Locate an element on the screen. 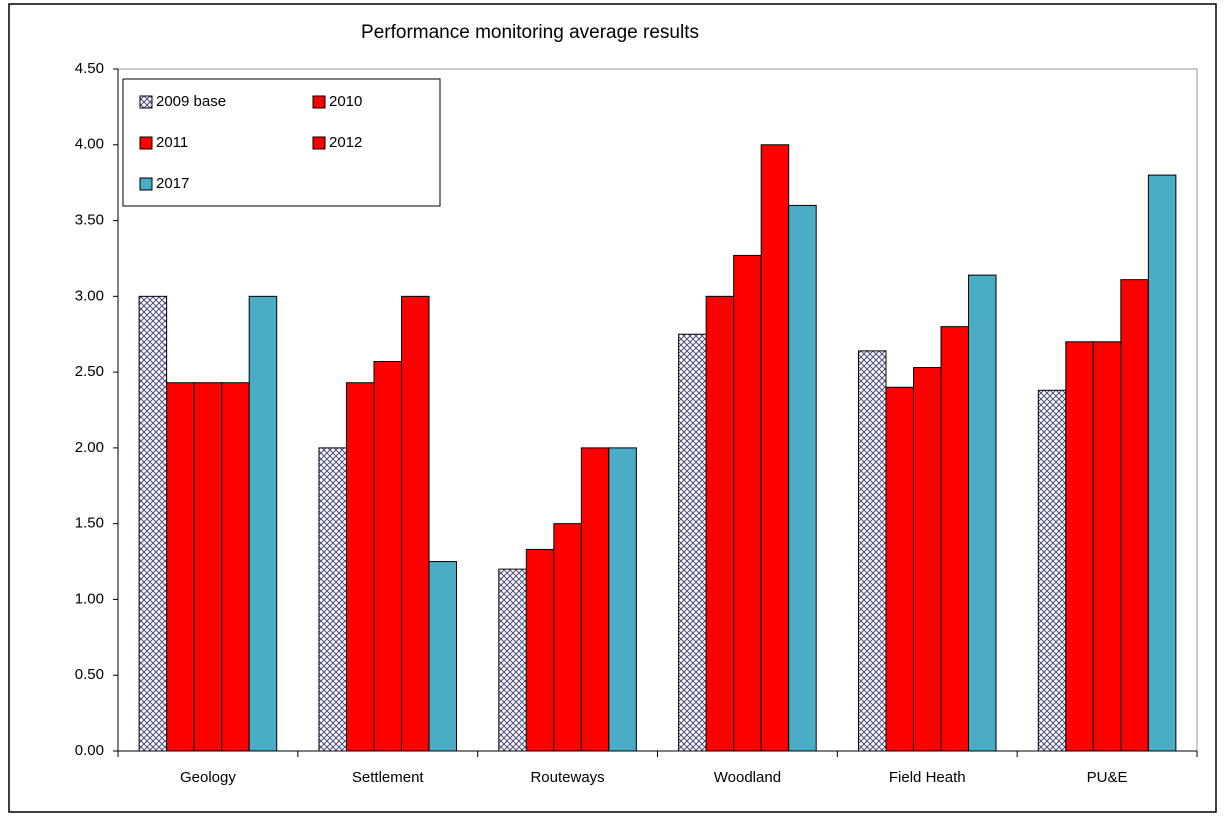 The image size is (1227, 817). y-tick-label: 3.00 is located at coordinates (89, 295).